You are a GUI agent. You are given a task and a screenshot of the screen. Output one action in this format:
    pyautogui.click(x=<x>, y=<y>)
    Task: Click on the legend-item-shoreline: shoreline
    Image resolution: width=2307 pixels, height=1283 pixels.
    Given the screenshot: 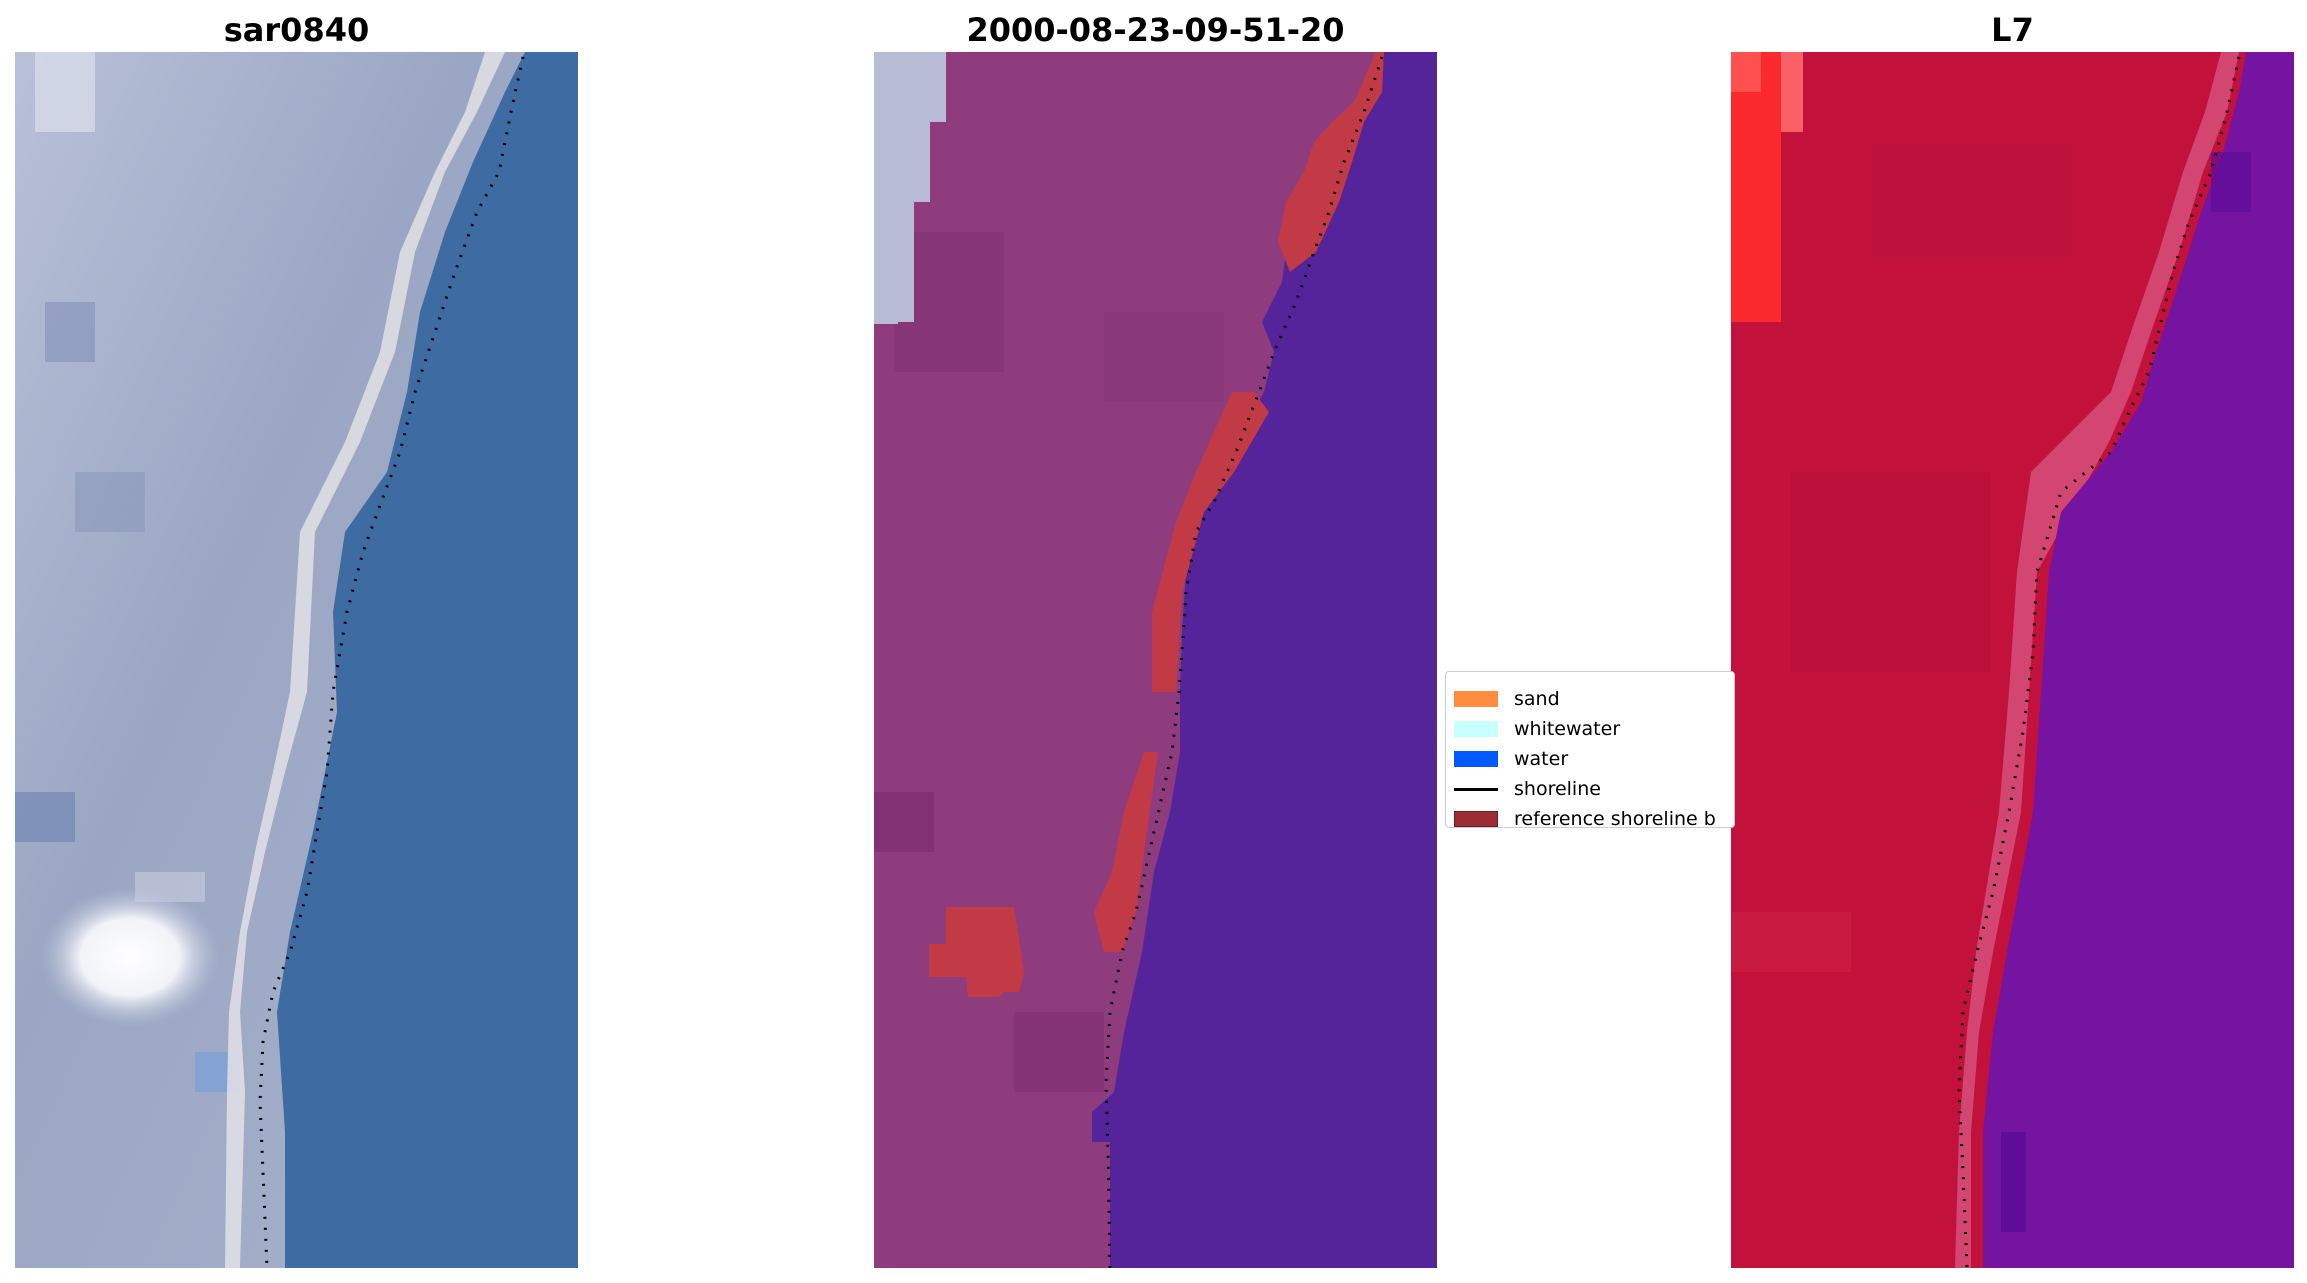 What is the action you would take?
    pyautogui.click(x=1527, y=789)
    